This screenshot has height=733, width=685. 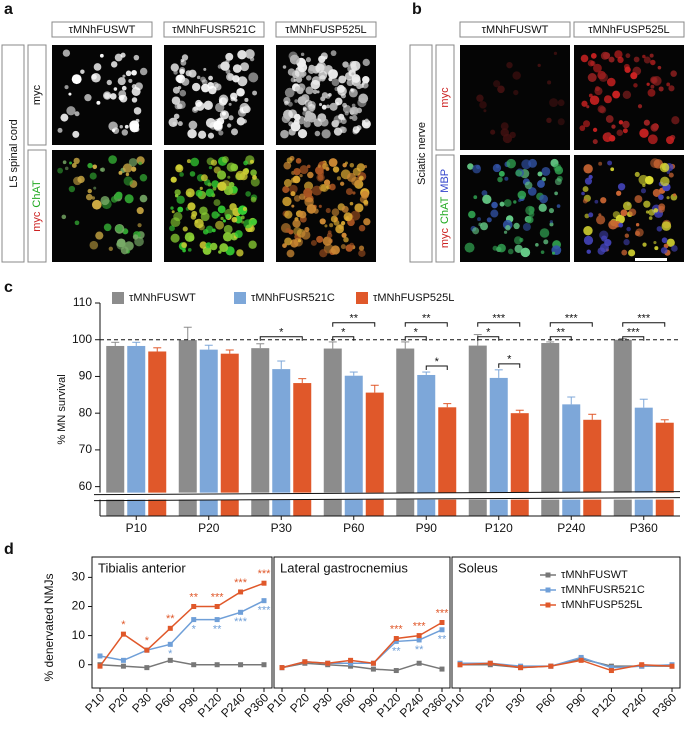 I want to click on plot-title: Tibialis anterior, so click(x=142, y=567).